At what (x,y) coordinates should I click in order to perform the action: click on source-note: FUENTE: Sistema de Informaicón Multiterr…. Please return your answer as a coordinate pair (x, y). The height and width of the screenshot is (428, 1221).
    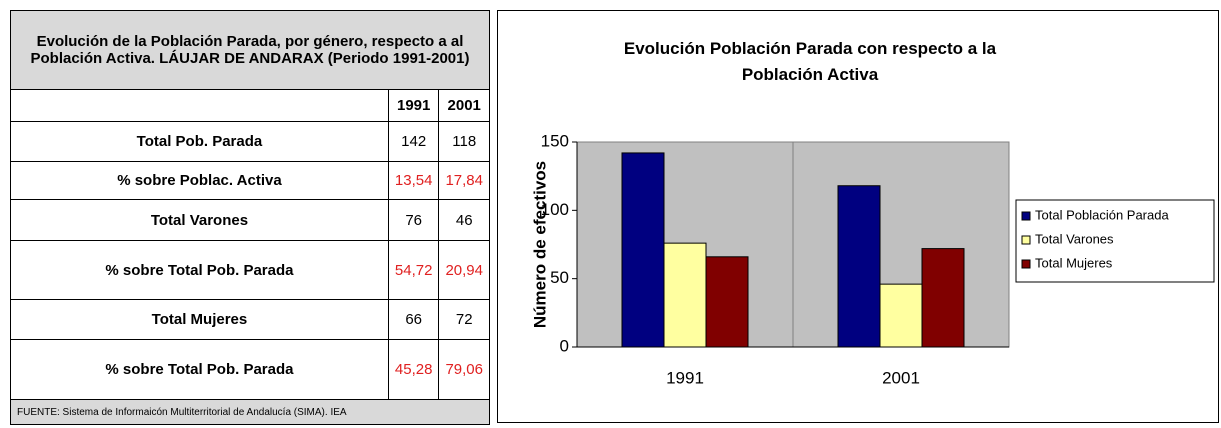
    Looking at the image, I should click on (250, 412).